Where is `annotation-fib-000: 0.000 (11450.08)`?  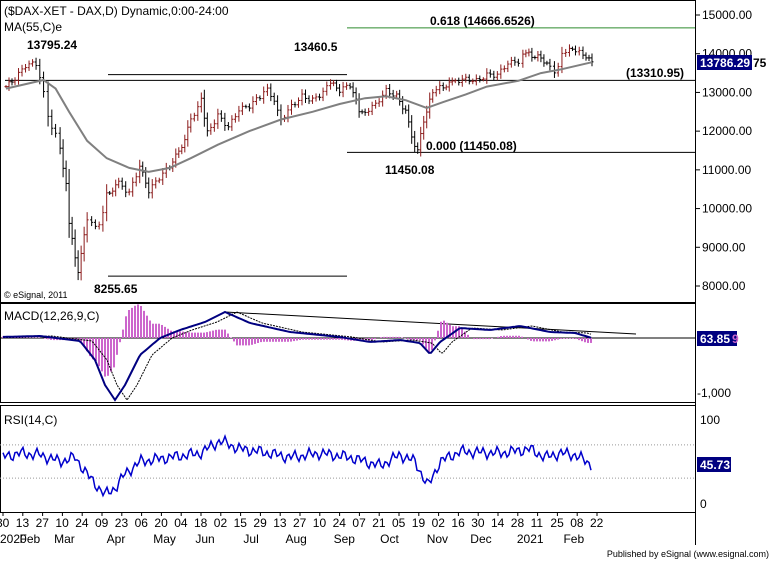
annotation-fib-000: 0.000 (11450.08) is located at coordinates (471, 146).